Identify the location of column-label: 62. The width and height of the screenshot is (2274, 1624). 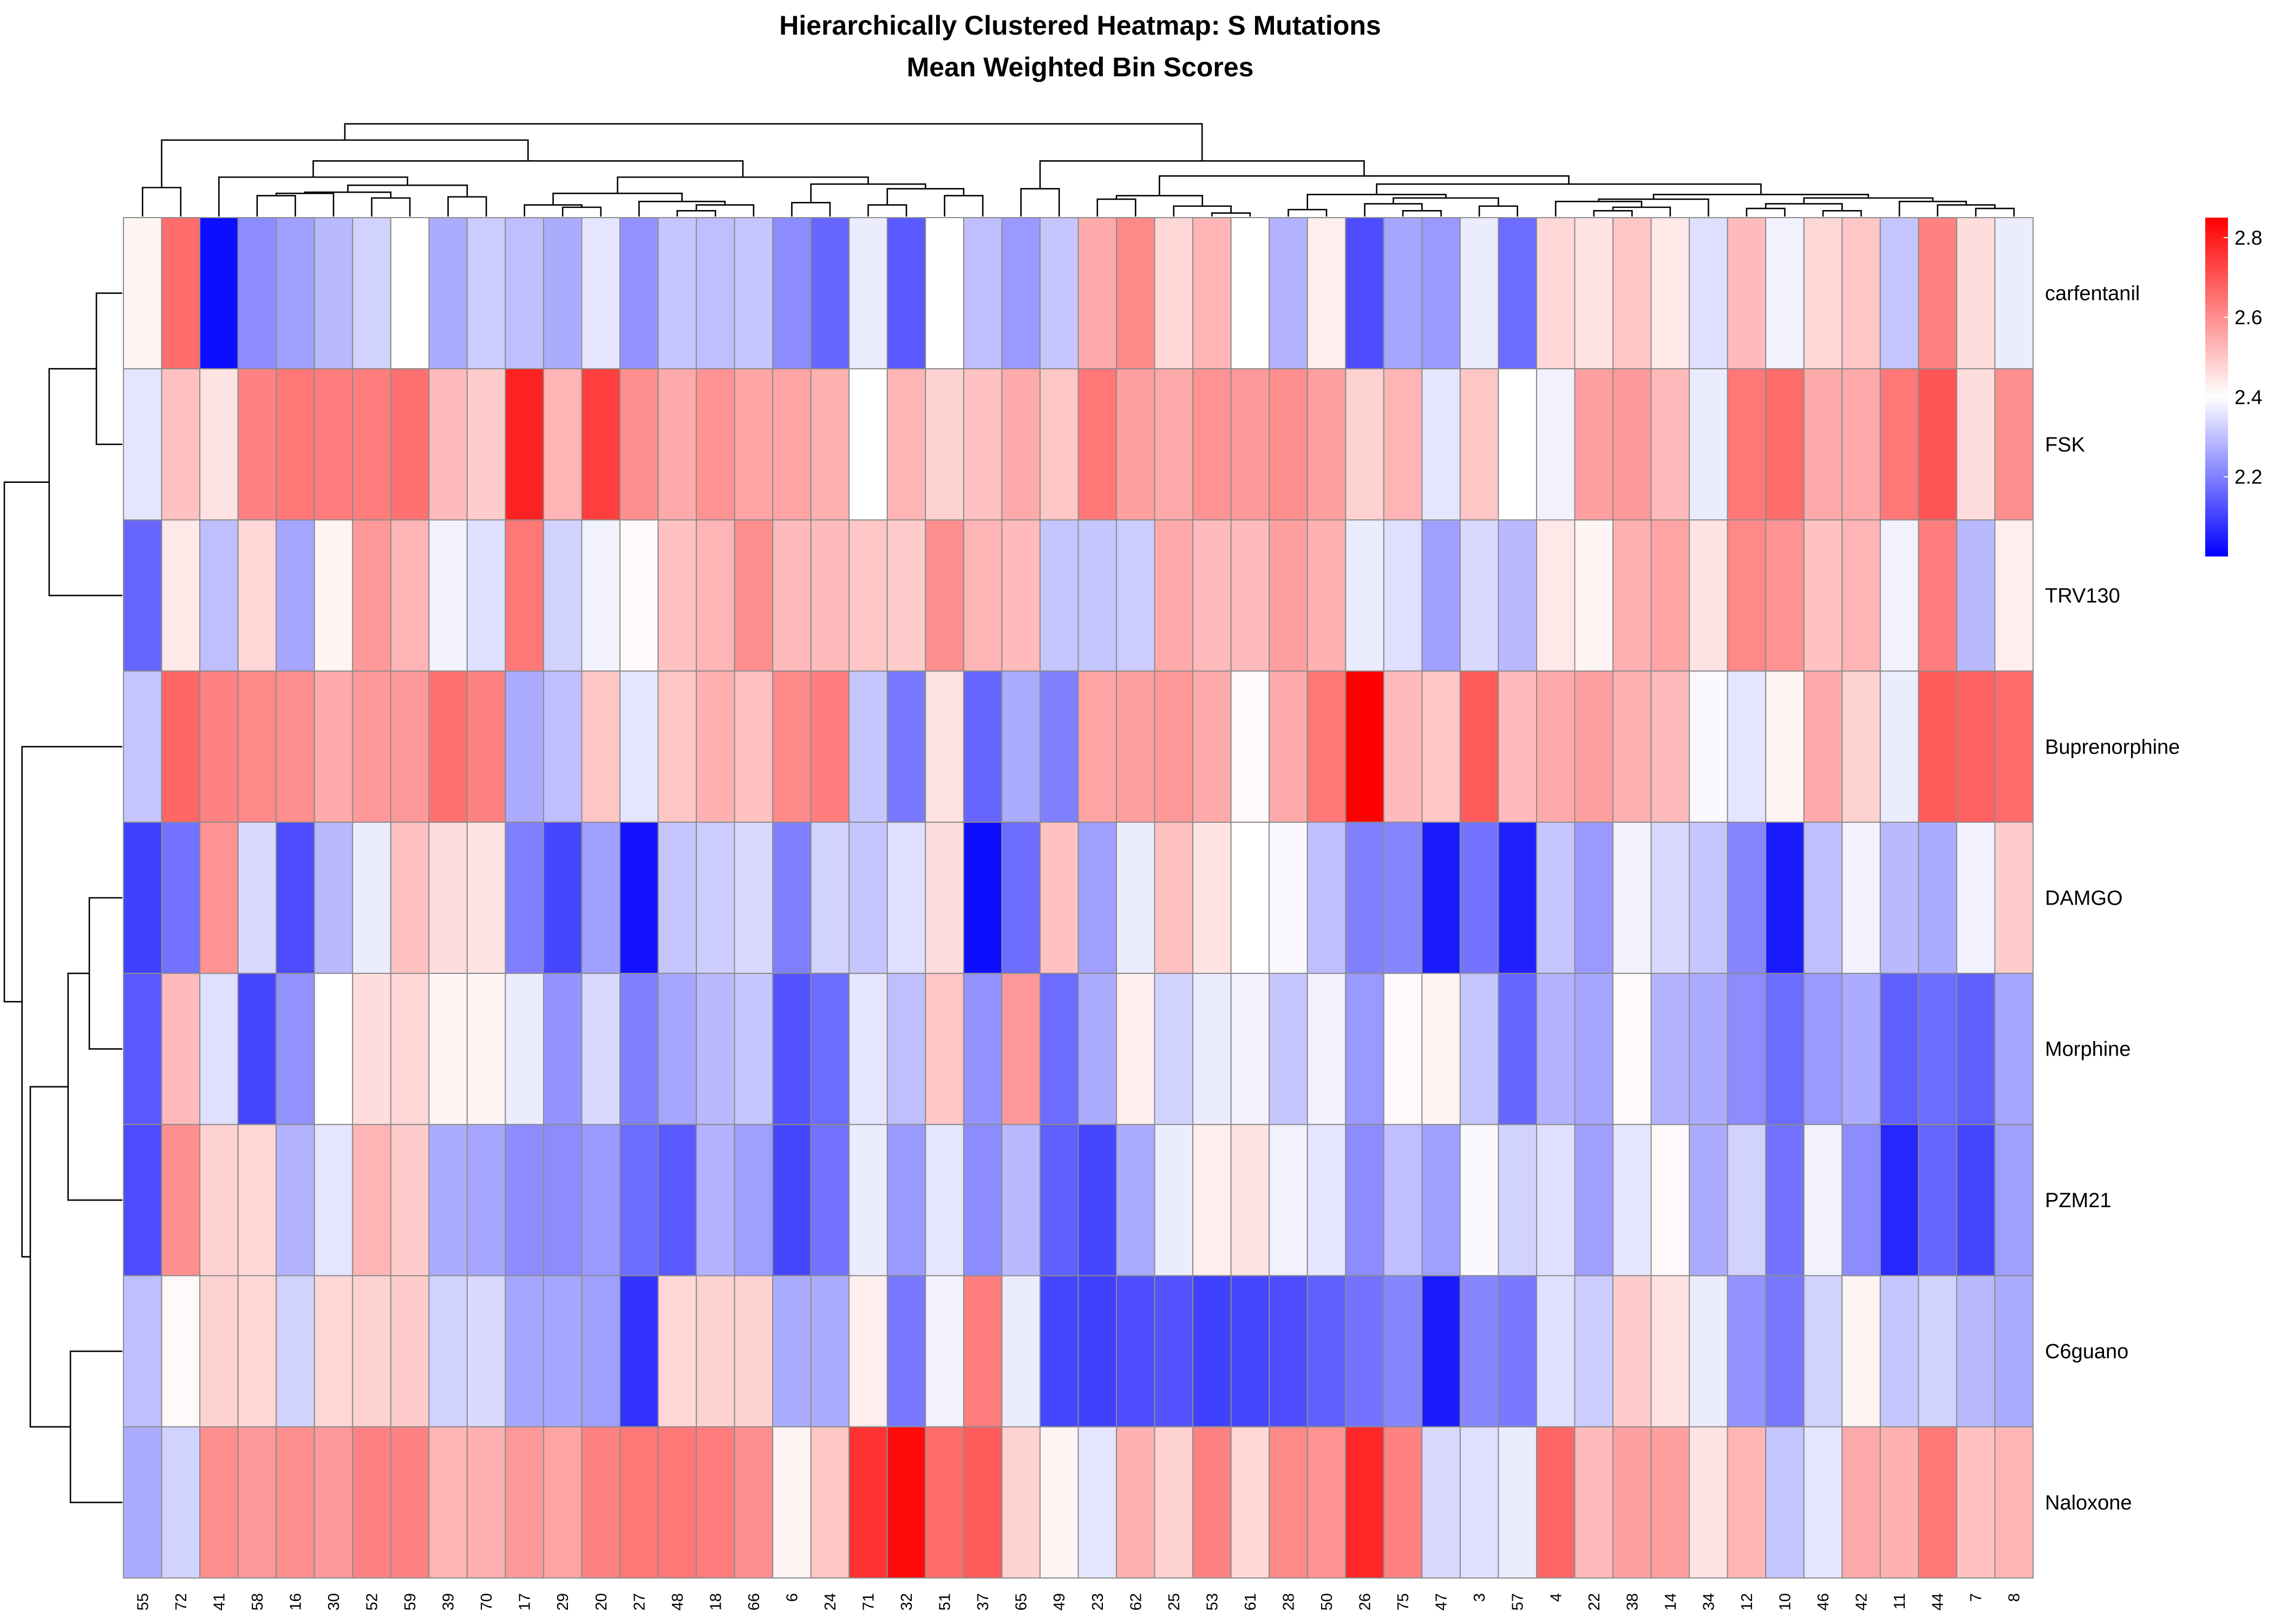
(1136, 1601).